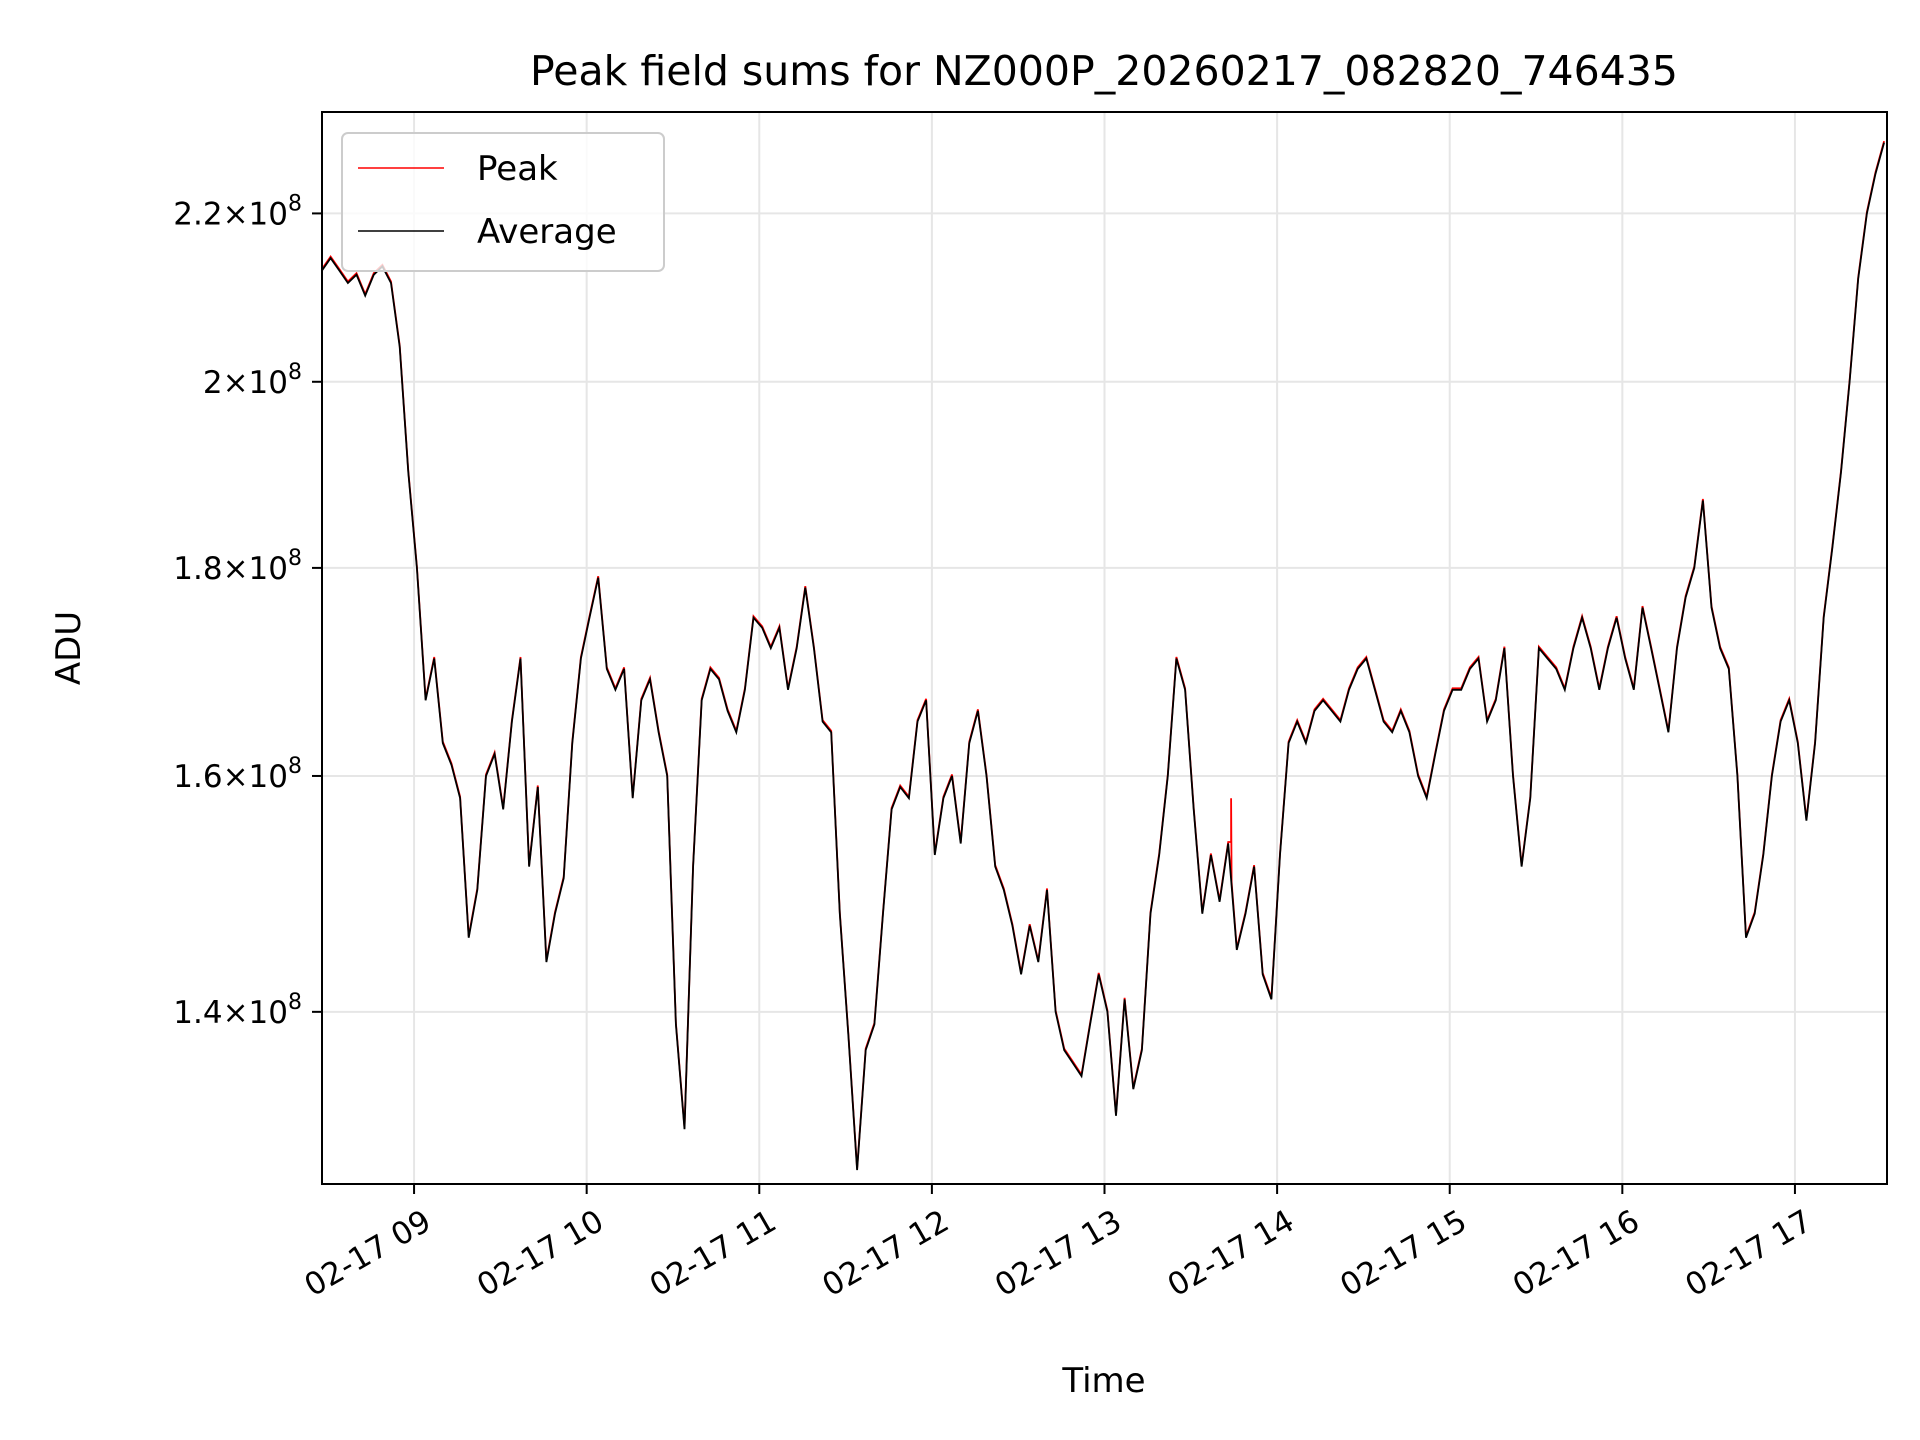 The image size is (1920, 1440). Describe the element at coordinates (1103, 1381) in the screenshot. I see `x-axis-label: Time` at that location.